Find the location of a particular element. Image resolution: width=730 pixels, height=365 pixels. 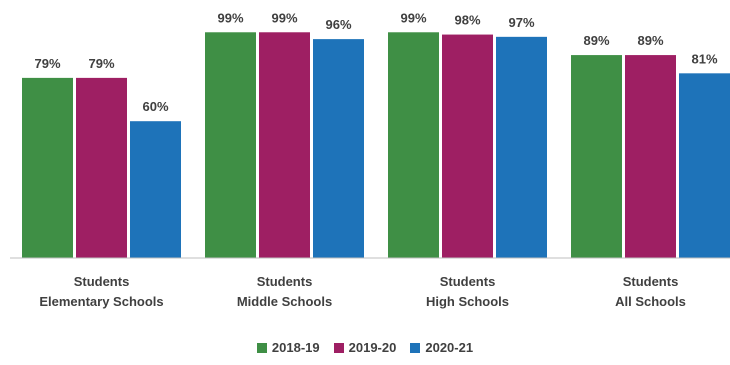

value-label-2018-19-2: 99% is located at coordinates (413, 17).